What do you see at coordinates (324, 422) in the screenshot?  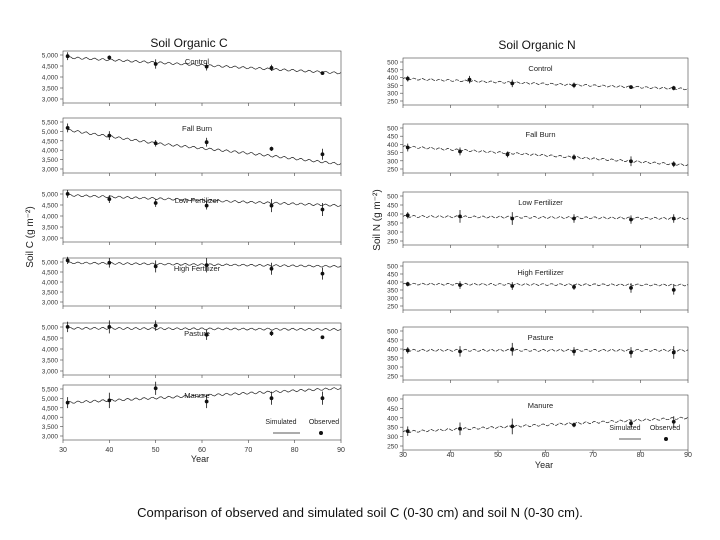 I see `legend-observed-label: Observed` at bounding box center [324, 422].